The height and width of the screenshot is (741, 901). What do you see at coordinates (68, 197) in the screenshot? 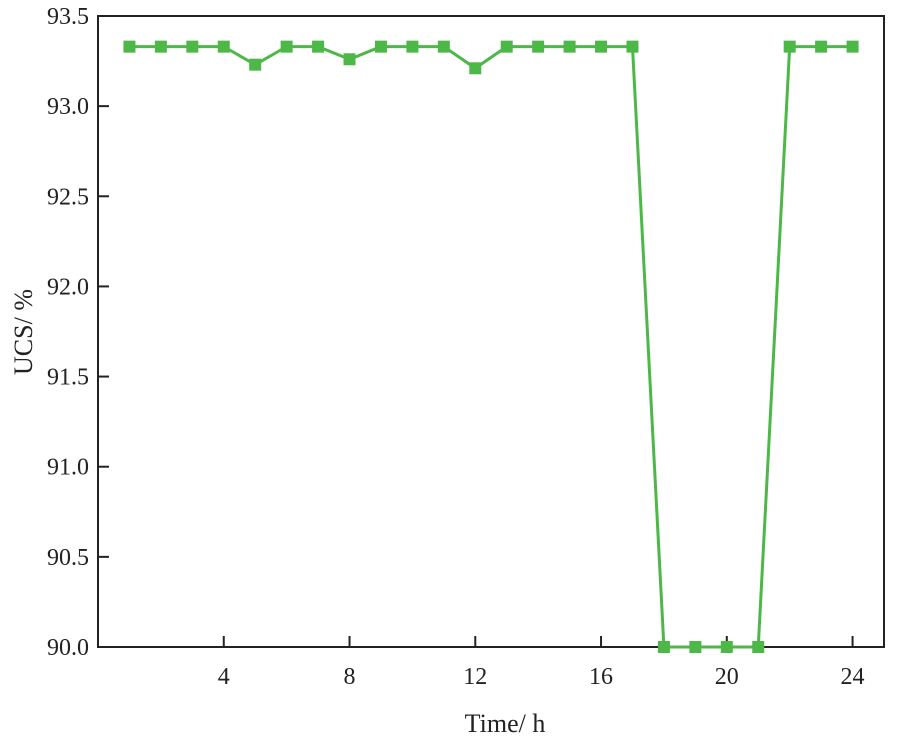
I see `y-tick-label: 92.5` at bounding box center [68, 197].